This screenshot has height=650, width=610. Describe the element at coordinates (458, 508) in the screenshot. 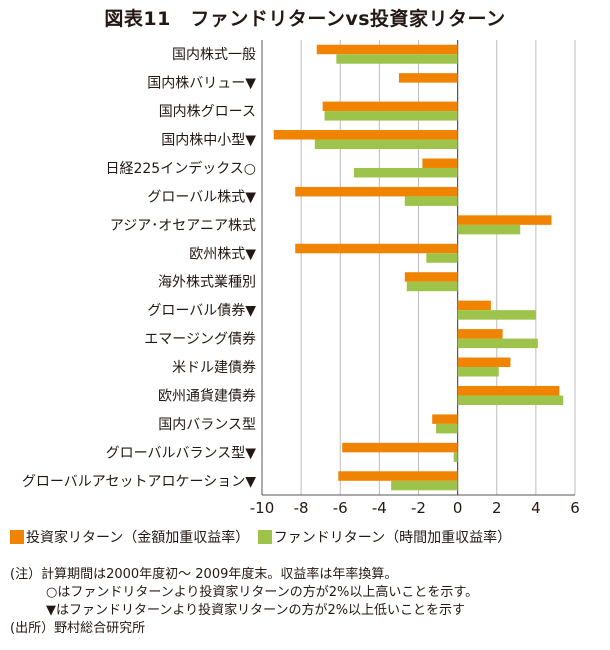

I see `x-tick-label: 0` at that location.